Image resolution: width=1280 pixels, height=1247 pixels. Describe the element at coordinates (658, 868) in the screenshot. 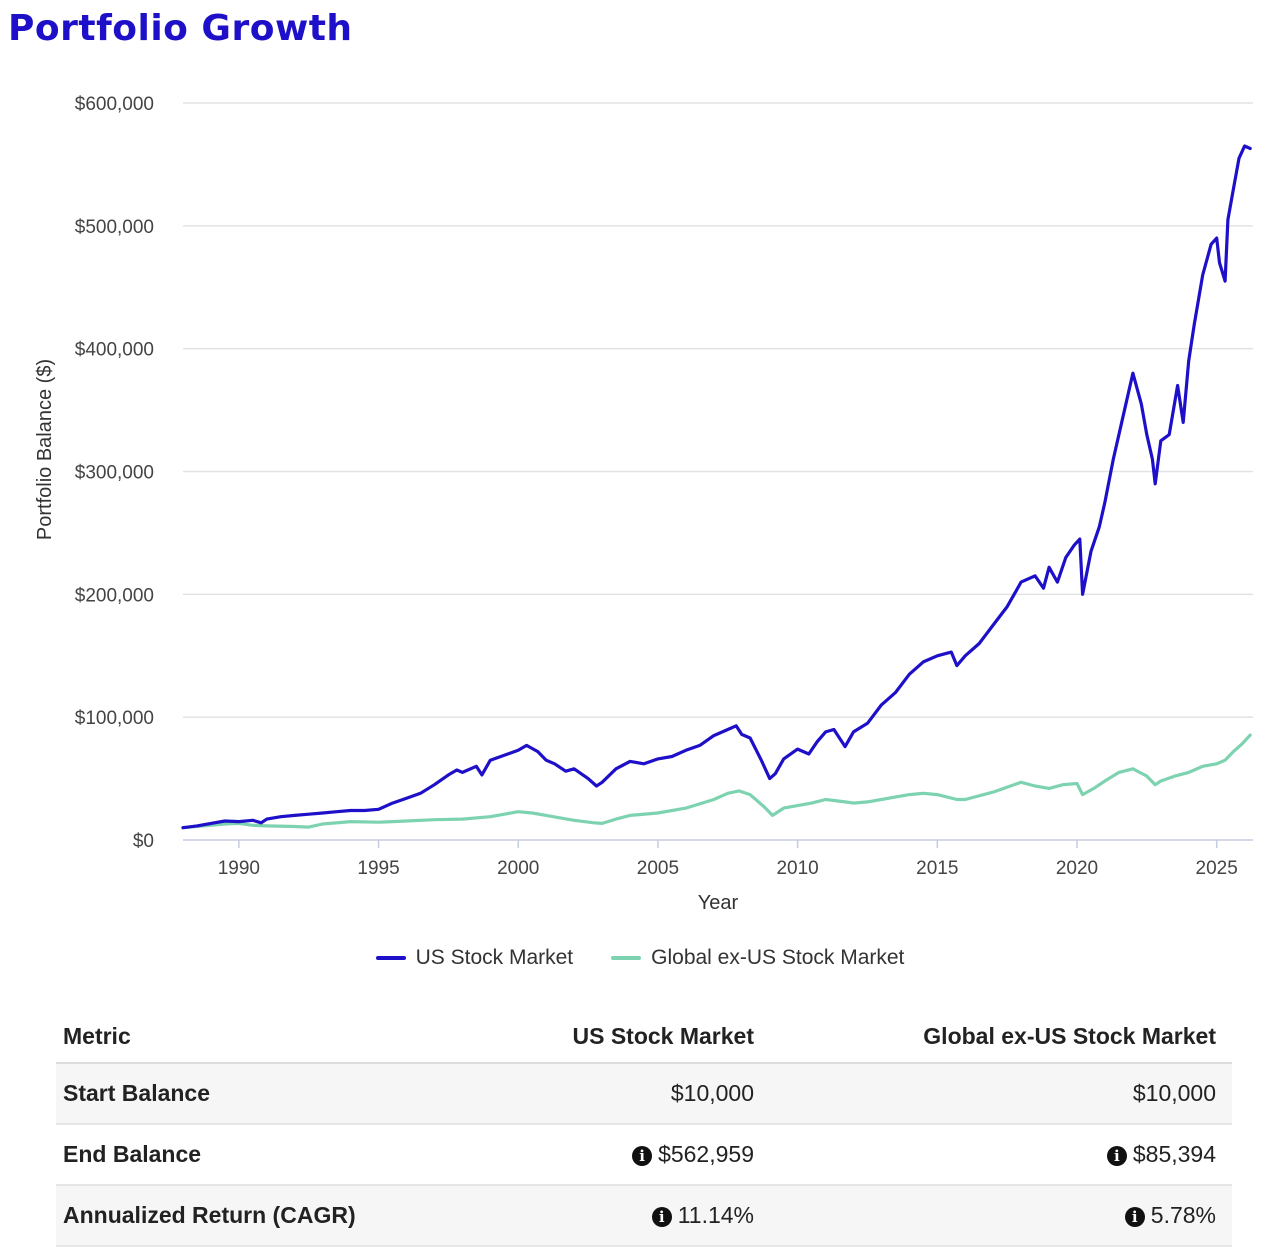

I see `x-tick-label: 2005` at that location.